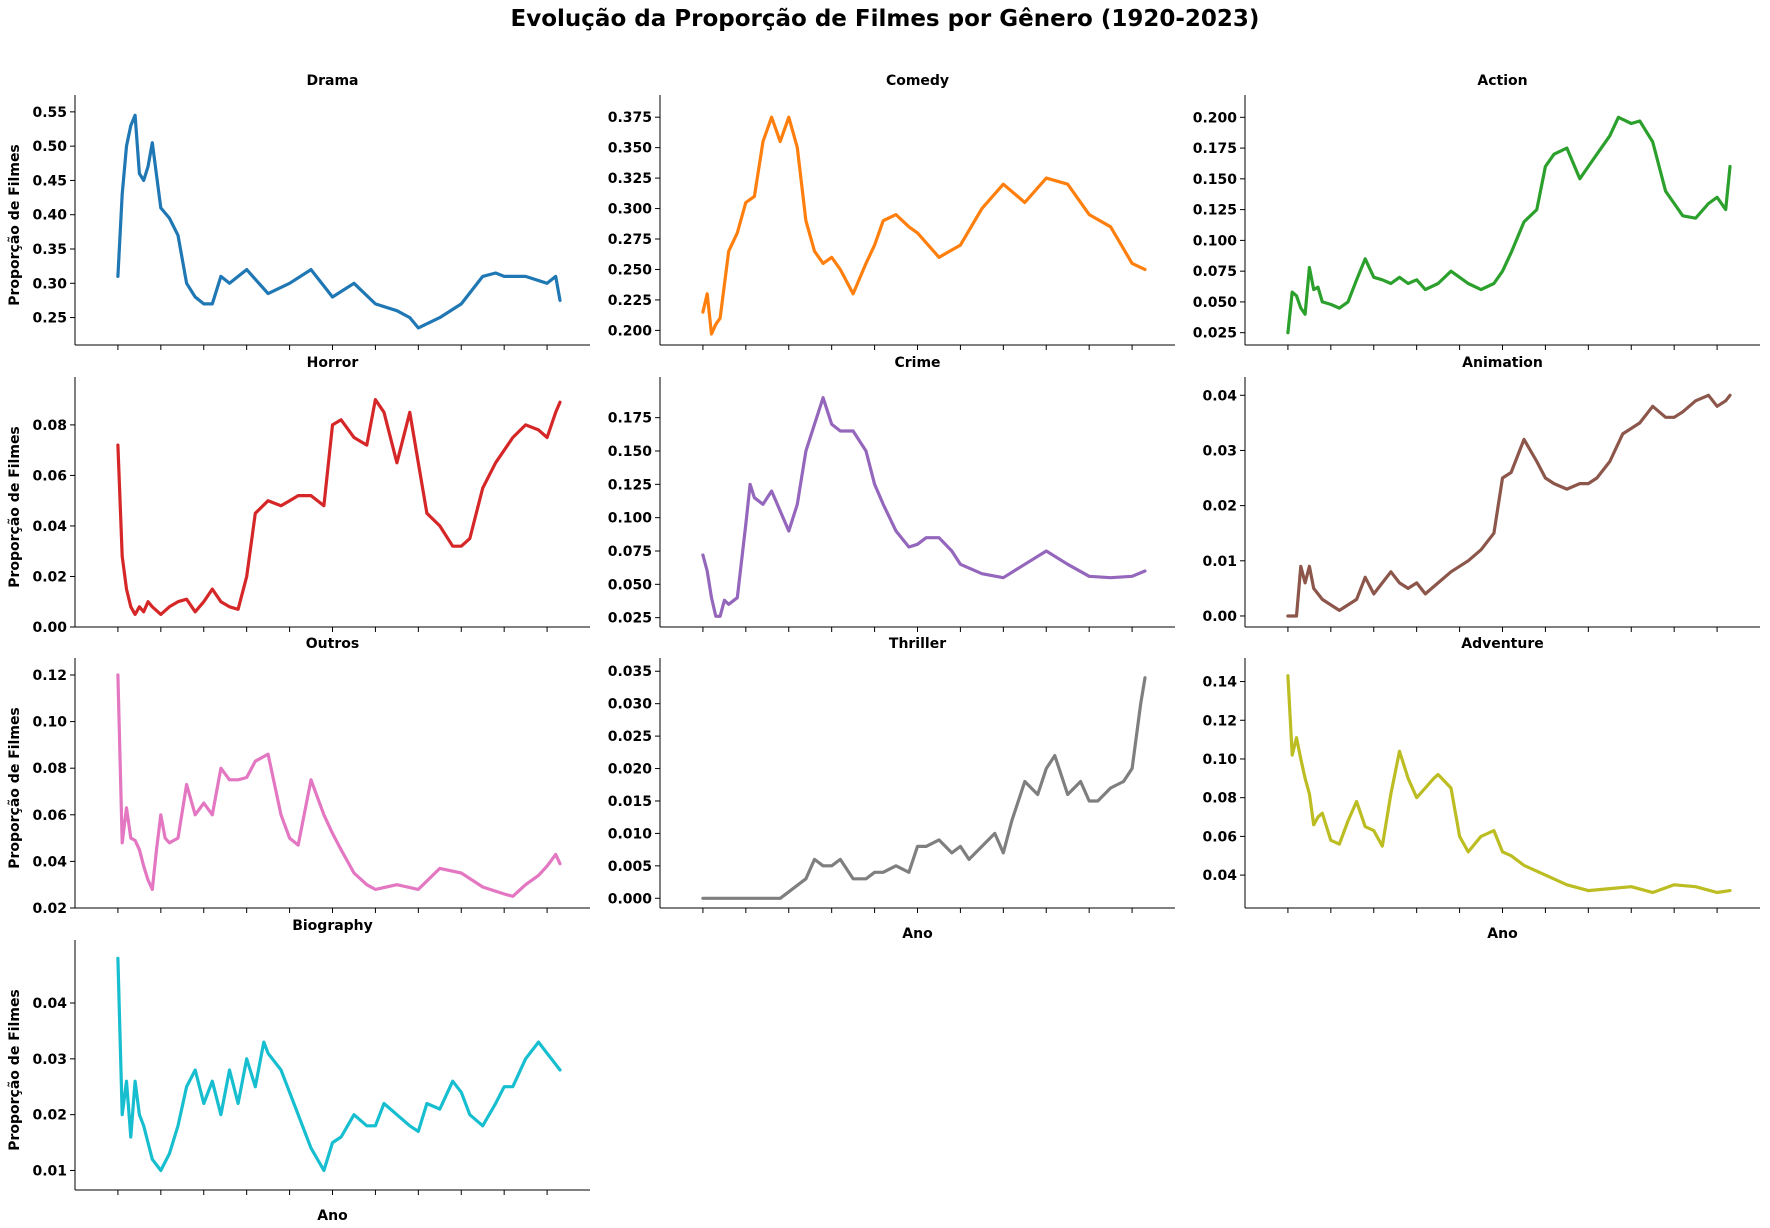  What do you see at coordinates (630, 179) in the screenshot?
I see `y-tick-label: 0.325` at bounding box center [630, 179].